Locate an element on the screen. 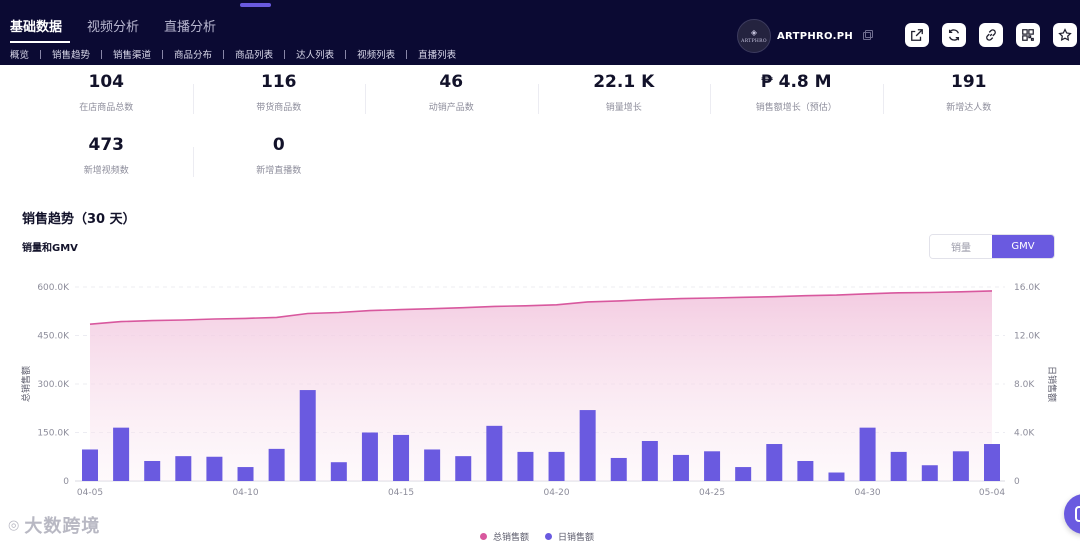 The image size is (1080, 545). y-tick-label: 300.0K is located at coordinates (53, 385).